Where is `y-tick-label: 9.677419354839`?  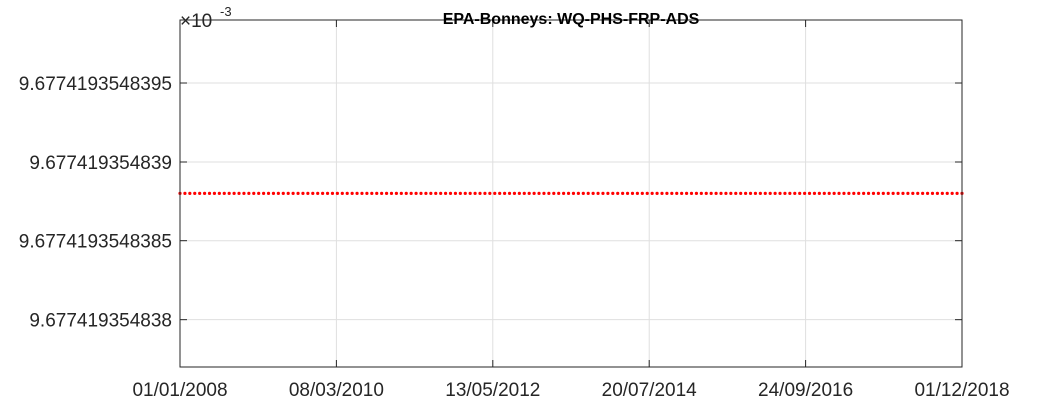
y-tick-label: 9.677419354839 is located at coordinates (100, 163).